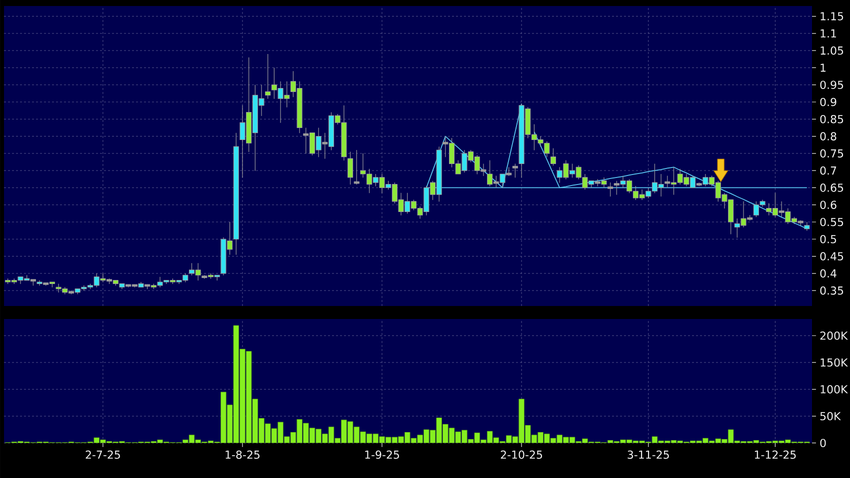 The image size is (850, 478). What do you see at coordinates (828, 33) in the screenshot?
I see `y-tick-label: 1.1` at bounding box center [828, 33].